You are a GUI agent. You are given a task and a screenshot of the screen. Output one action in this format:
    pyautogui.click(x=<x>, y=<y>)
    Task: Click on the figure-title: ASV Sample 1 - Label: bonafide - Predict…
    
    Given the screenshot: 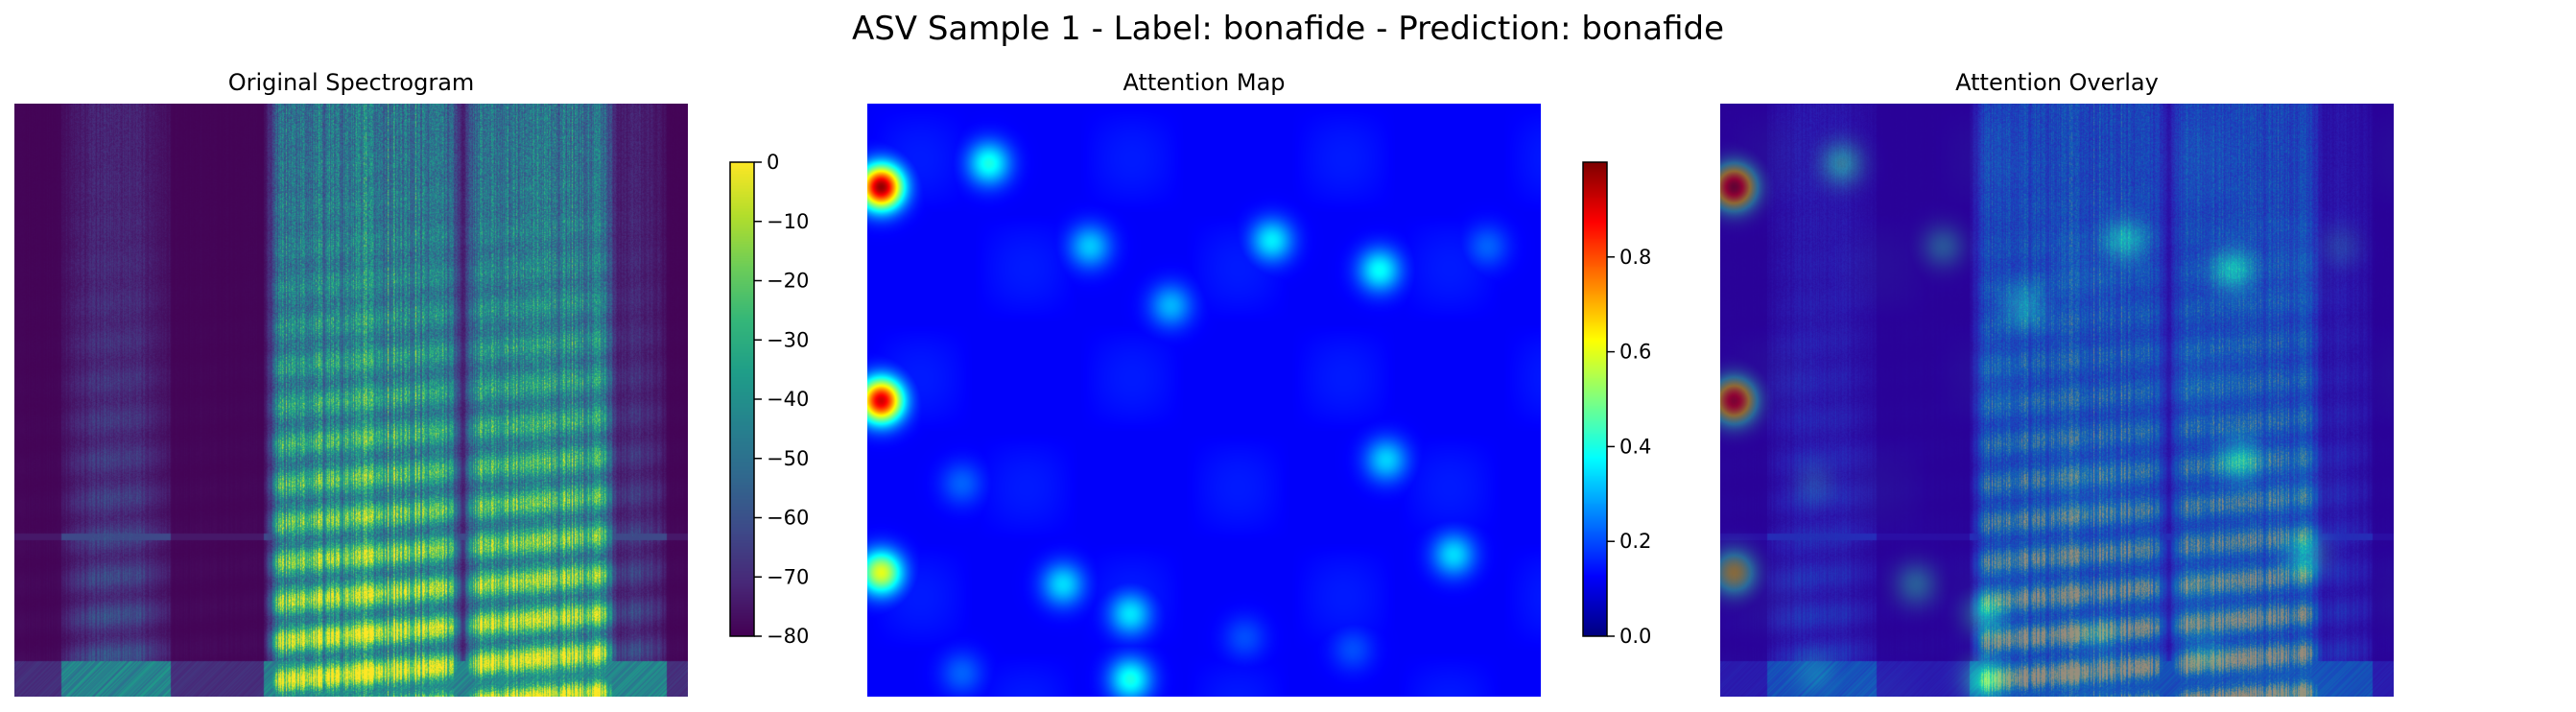 What is the action you would take?
    pyautogui.click(x=1288, y=29)
    